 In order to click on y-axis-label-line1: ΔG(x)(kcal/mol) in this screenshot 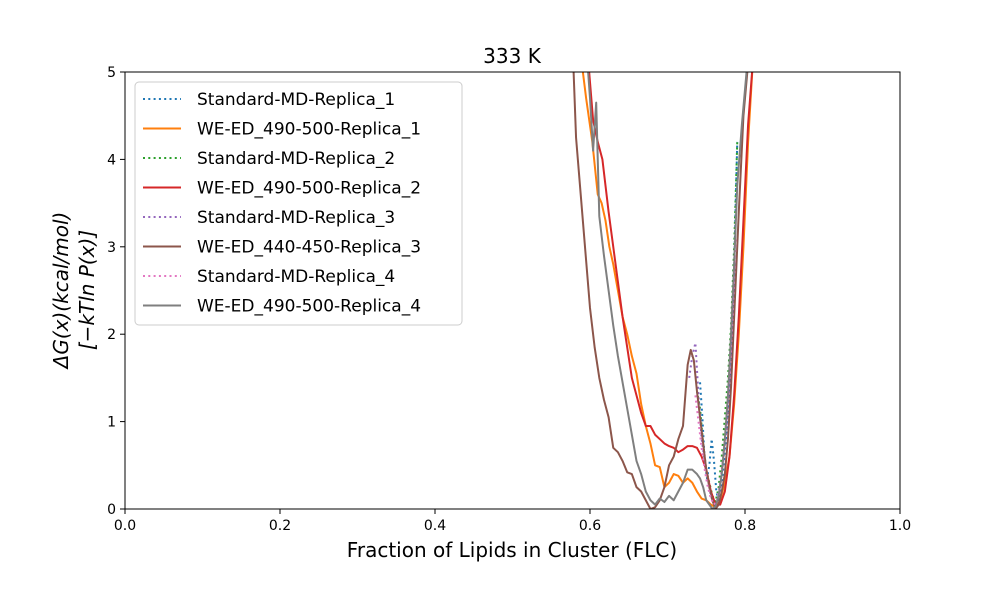, I will do `click(61, 291)`.